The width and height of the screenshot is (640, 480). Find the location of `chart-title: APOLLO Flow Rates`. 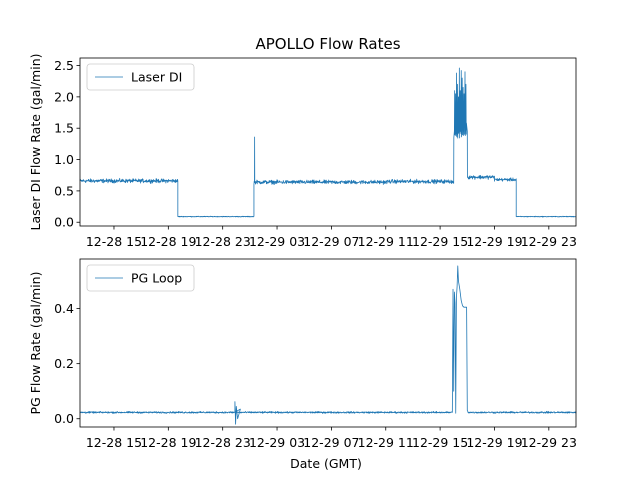

chart-title: APOLLO Flow Rates is located at coordinates (327, 44).